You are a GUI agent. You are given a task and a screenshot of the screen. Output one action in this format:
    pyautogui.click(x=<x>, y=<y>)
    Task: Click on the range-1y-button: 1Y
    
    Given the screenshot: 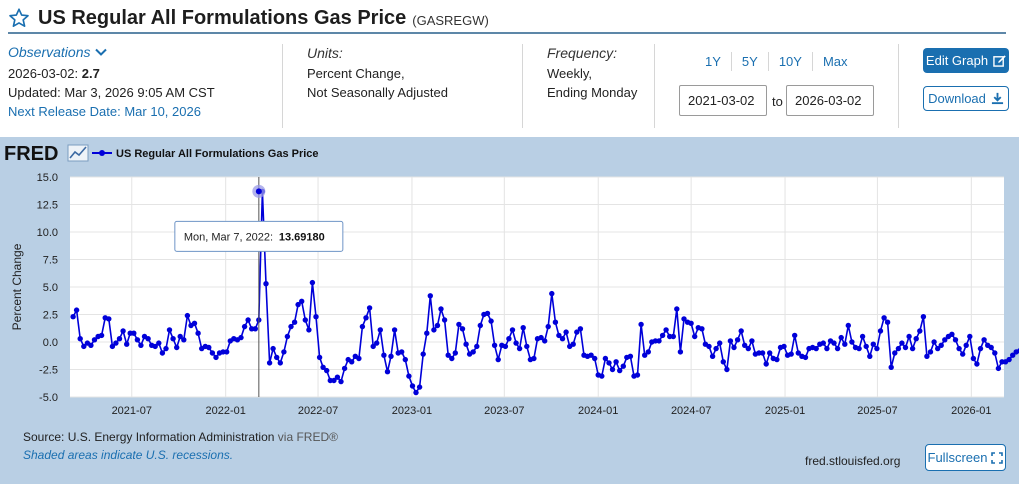 What is the action you would take?
    pyautogui.click(x=713, y=61)
    